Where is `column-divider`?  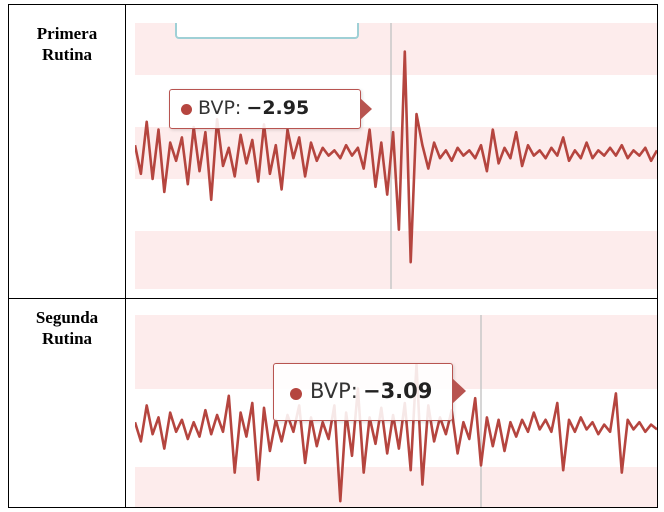
column-divider is located at coordinates (125, 256).